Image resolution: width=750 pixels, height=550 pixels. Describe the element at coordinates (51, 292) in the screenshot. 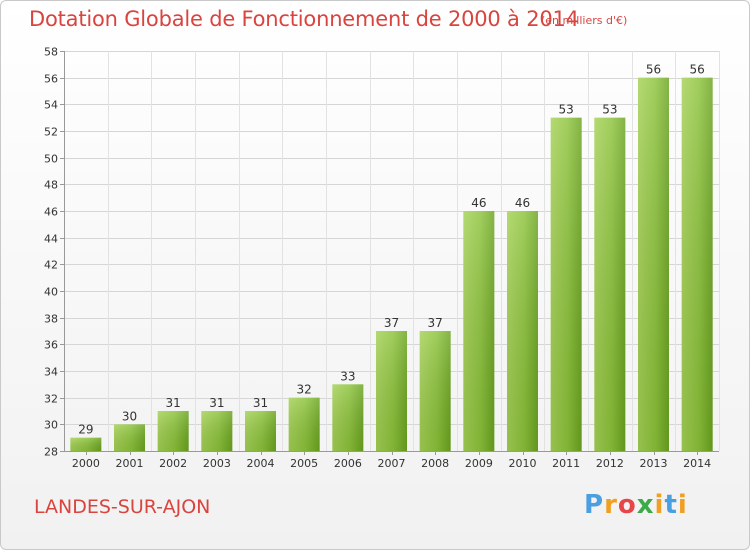

I see `y-tick-label: 40` at that location.